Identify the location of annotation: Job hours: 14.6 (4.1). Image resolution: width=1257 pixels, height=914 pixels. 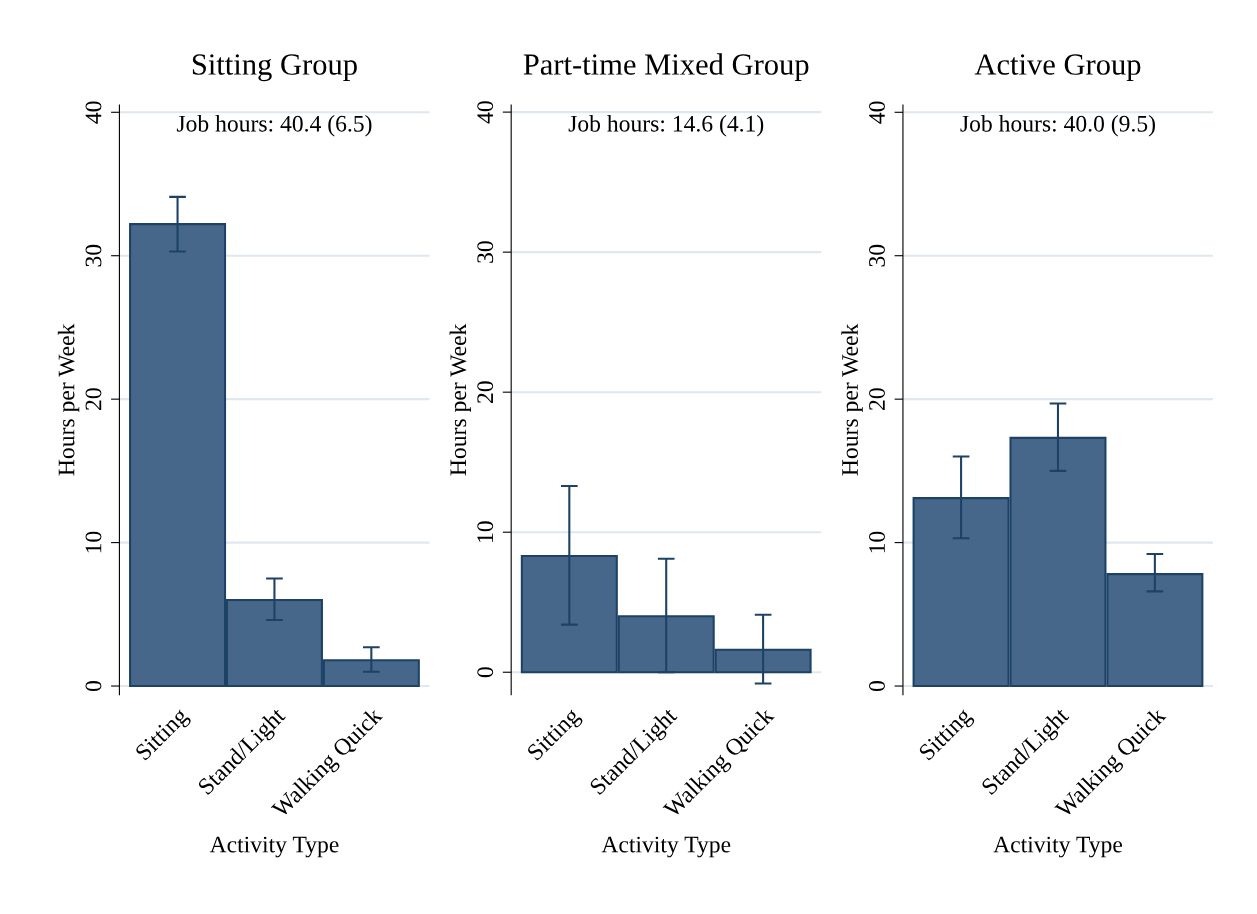
(666, 126).